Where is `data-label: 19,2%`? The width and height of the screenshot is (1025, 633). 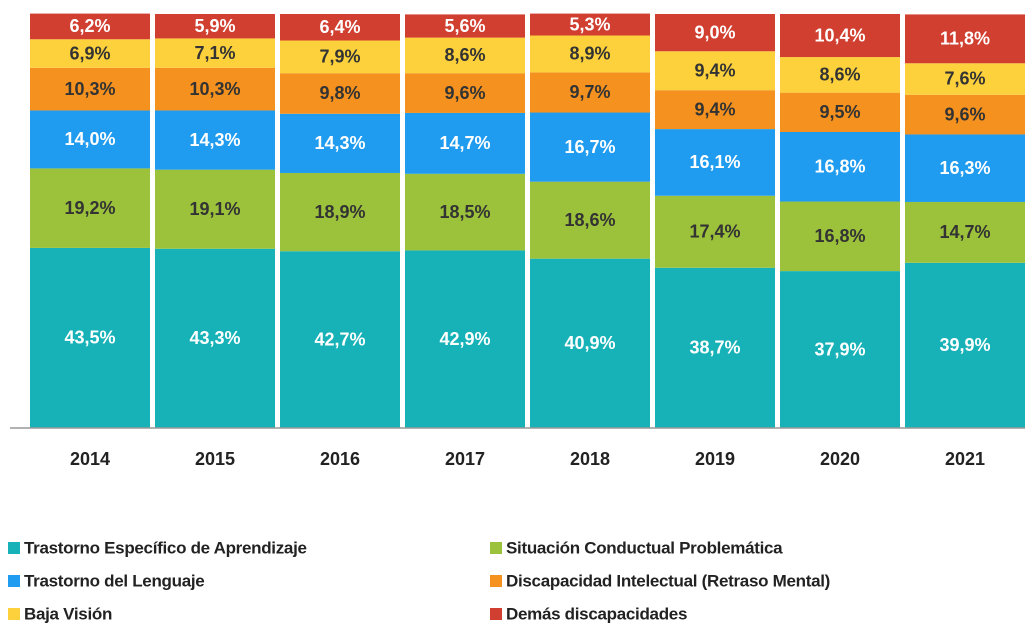
data-label: 19,2% is located at coordinates (89, 208).